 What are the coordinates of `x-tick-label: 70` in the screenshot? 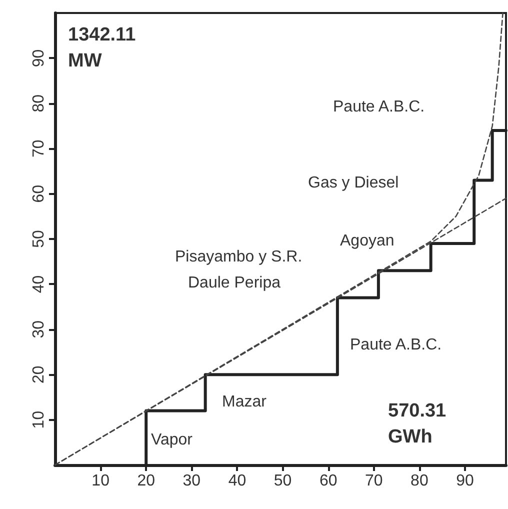 It's located at (373, 481).